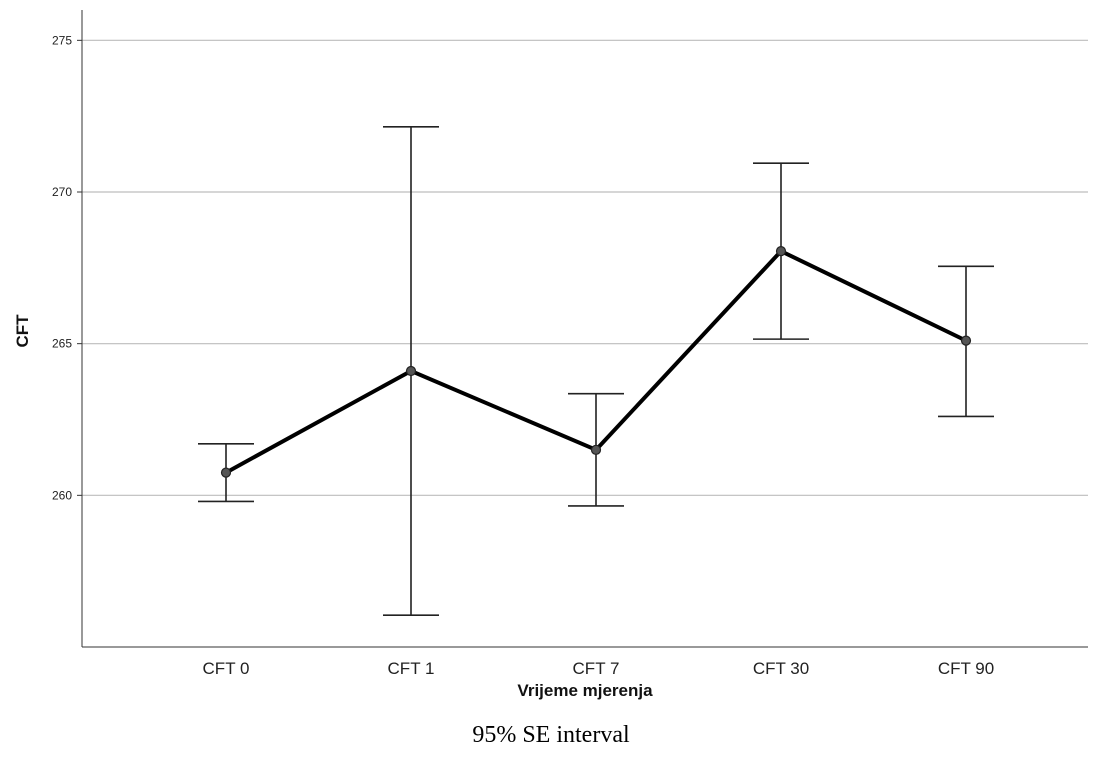 The image size is (1102, 776). What do you see at coordinates (226, 668) in the screenshot?
I see `x-category-label: CFT 0` at bounding box center [226, 668].